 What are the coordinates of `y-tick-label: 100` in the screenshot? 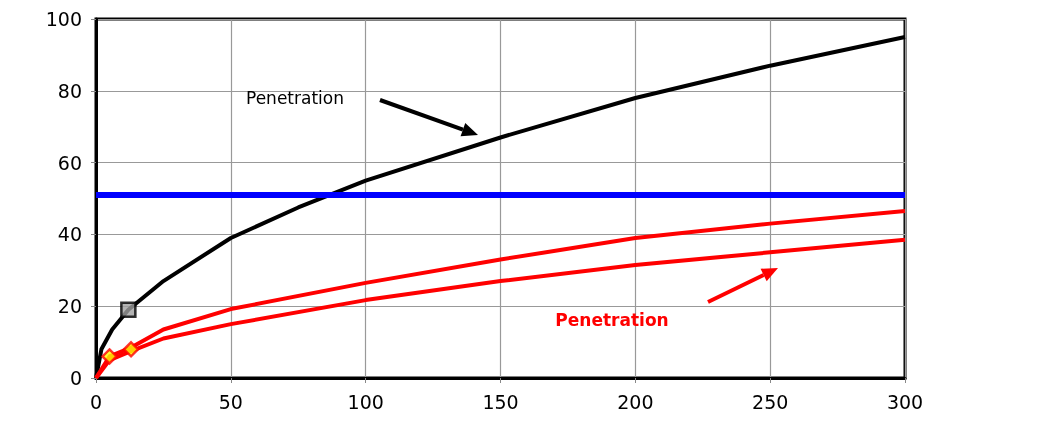 It's located at (63, 19).